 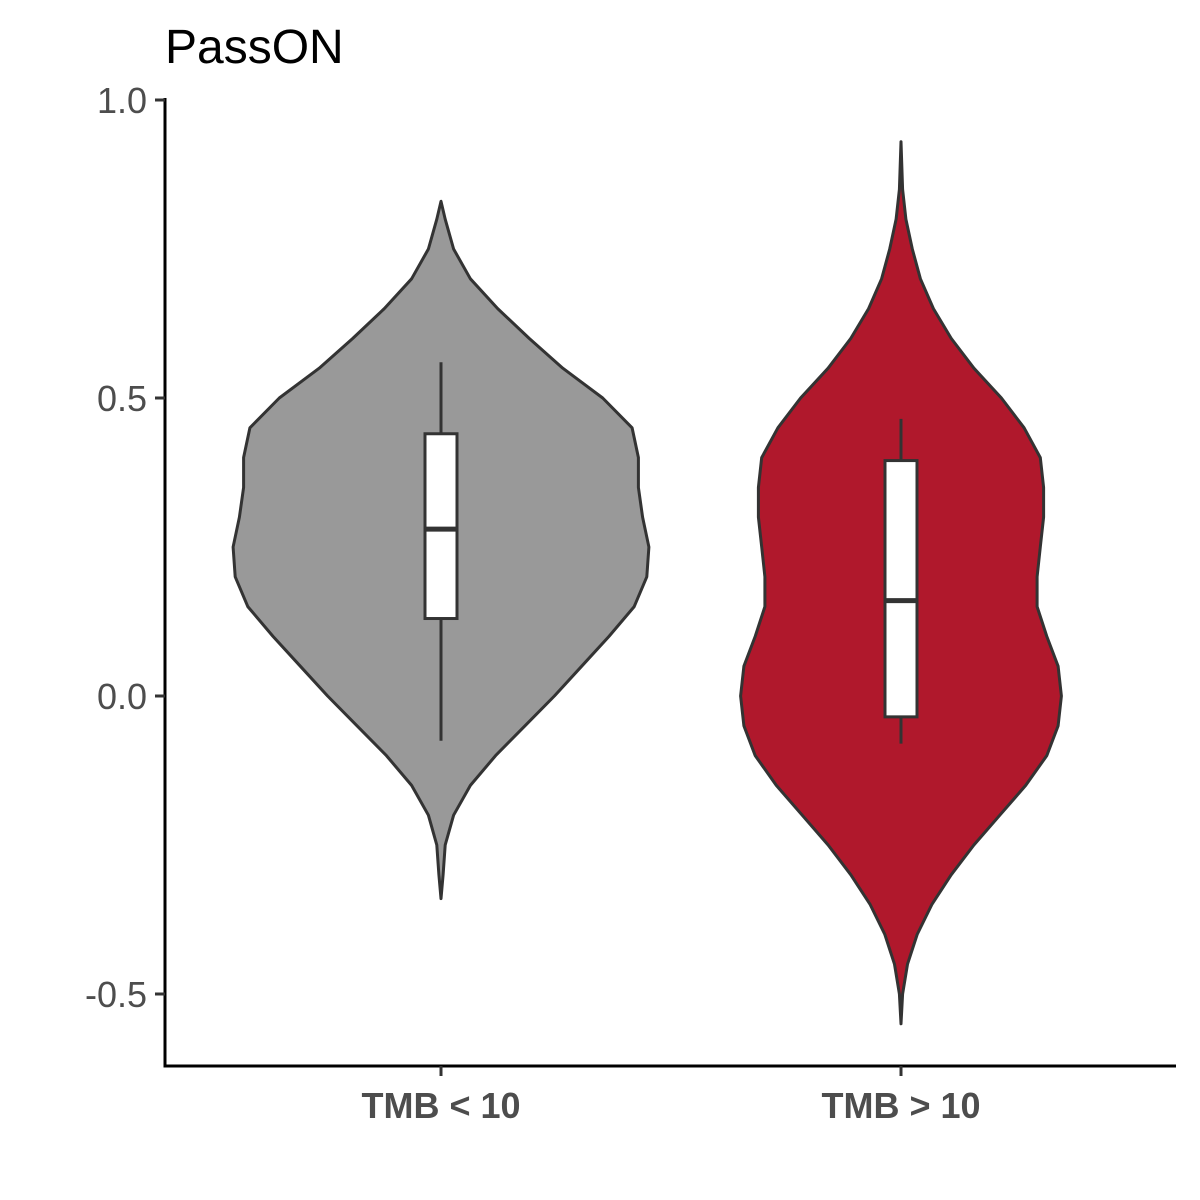 What do you see at coordinates (254, 47) in the screenshot?
I see `chart-title: PassON` at bounding box center [254, 47].